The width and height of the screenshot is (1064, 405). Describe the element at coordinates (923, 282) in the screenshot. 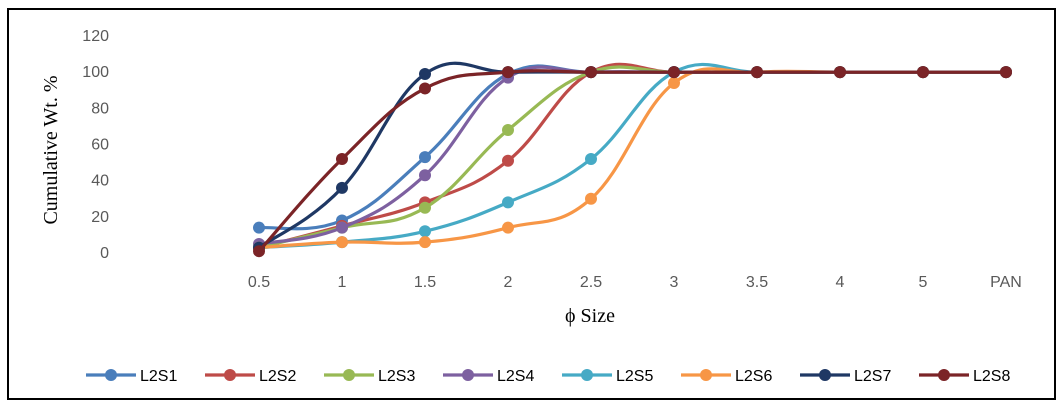

I see `x-tick-label: 5` at that location.